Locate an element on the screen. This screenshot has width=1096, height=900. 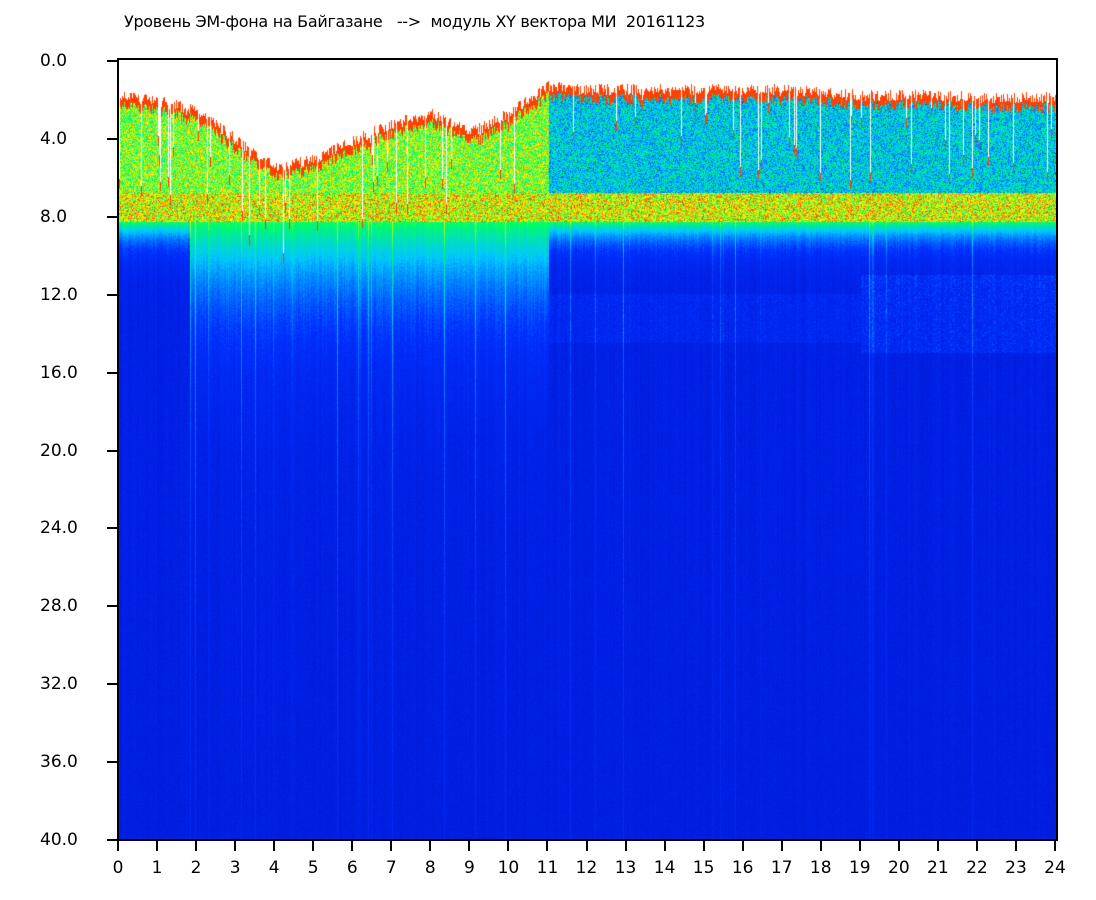
x-tick-label: 5 is located at coordinates (313, 868).